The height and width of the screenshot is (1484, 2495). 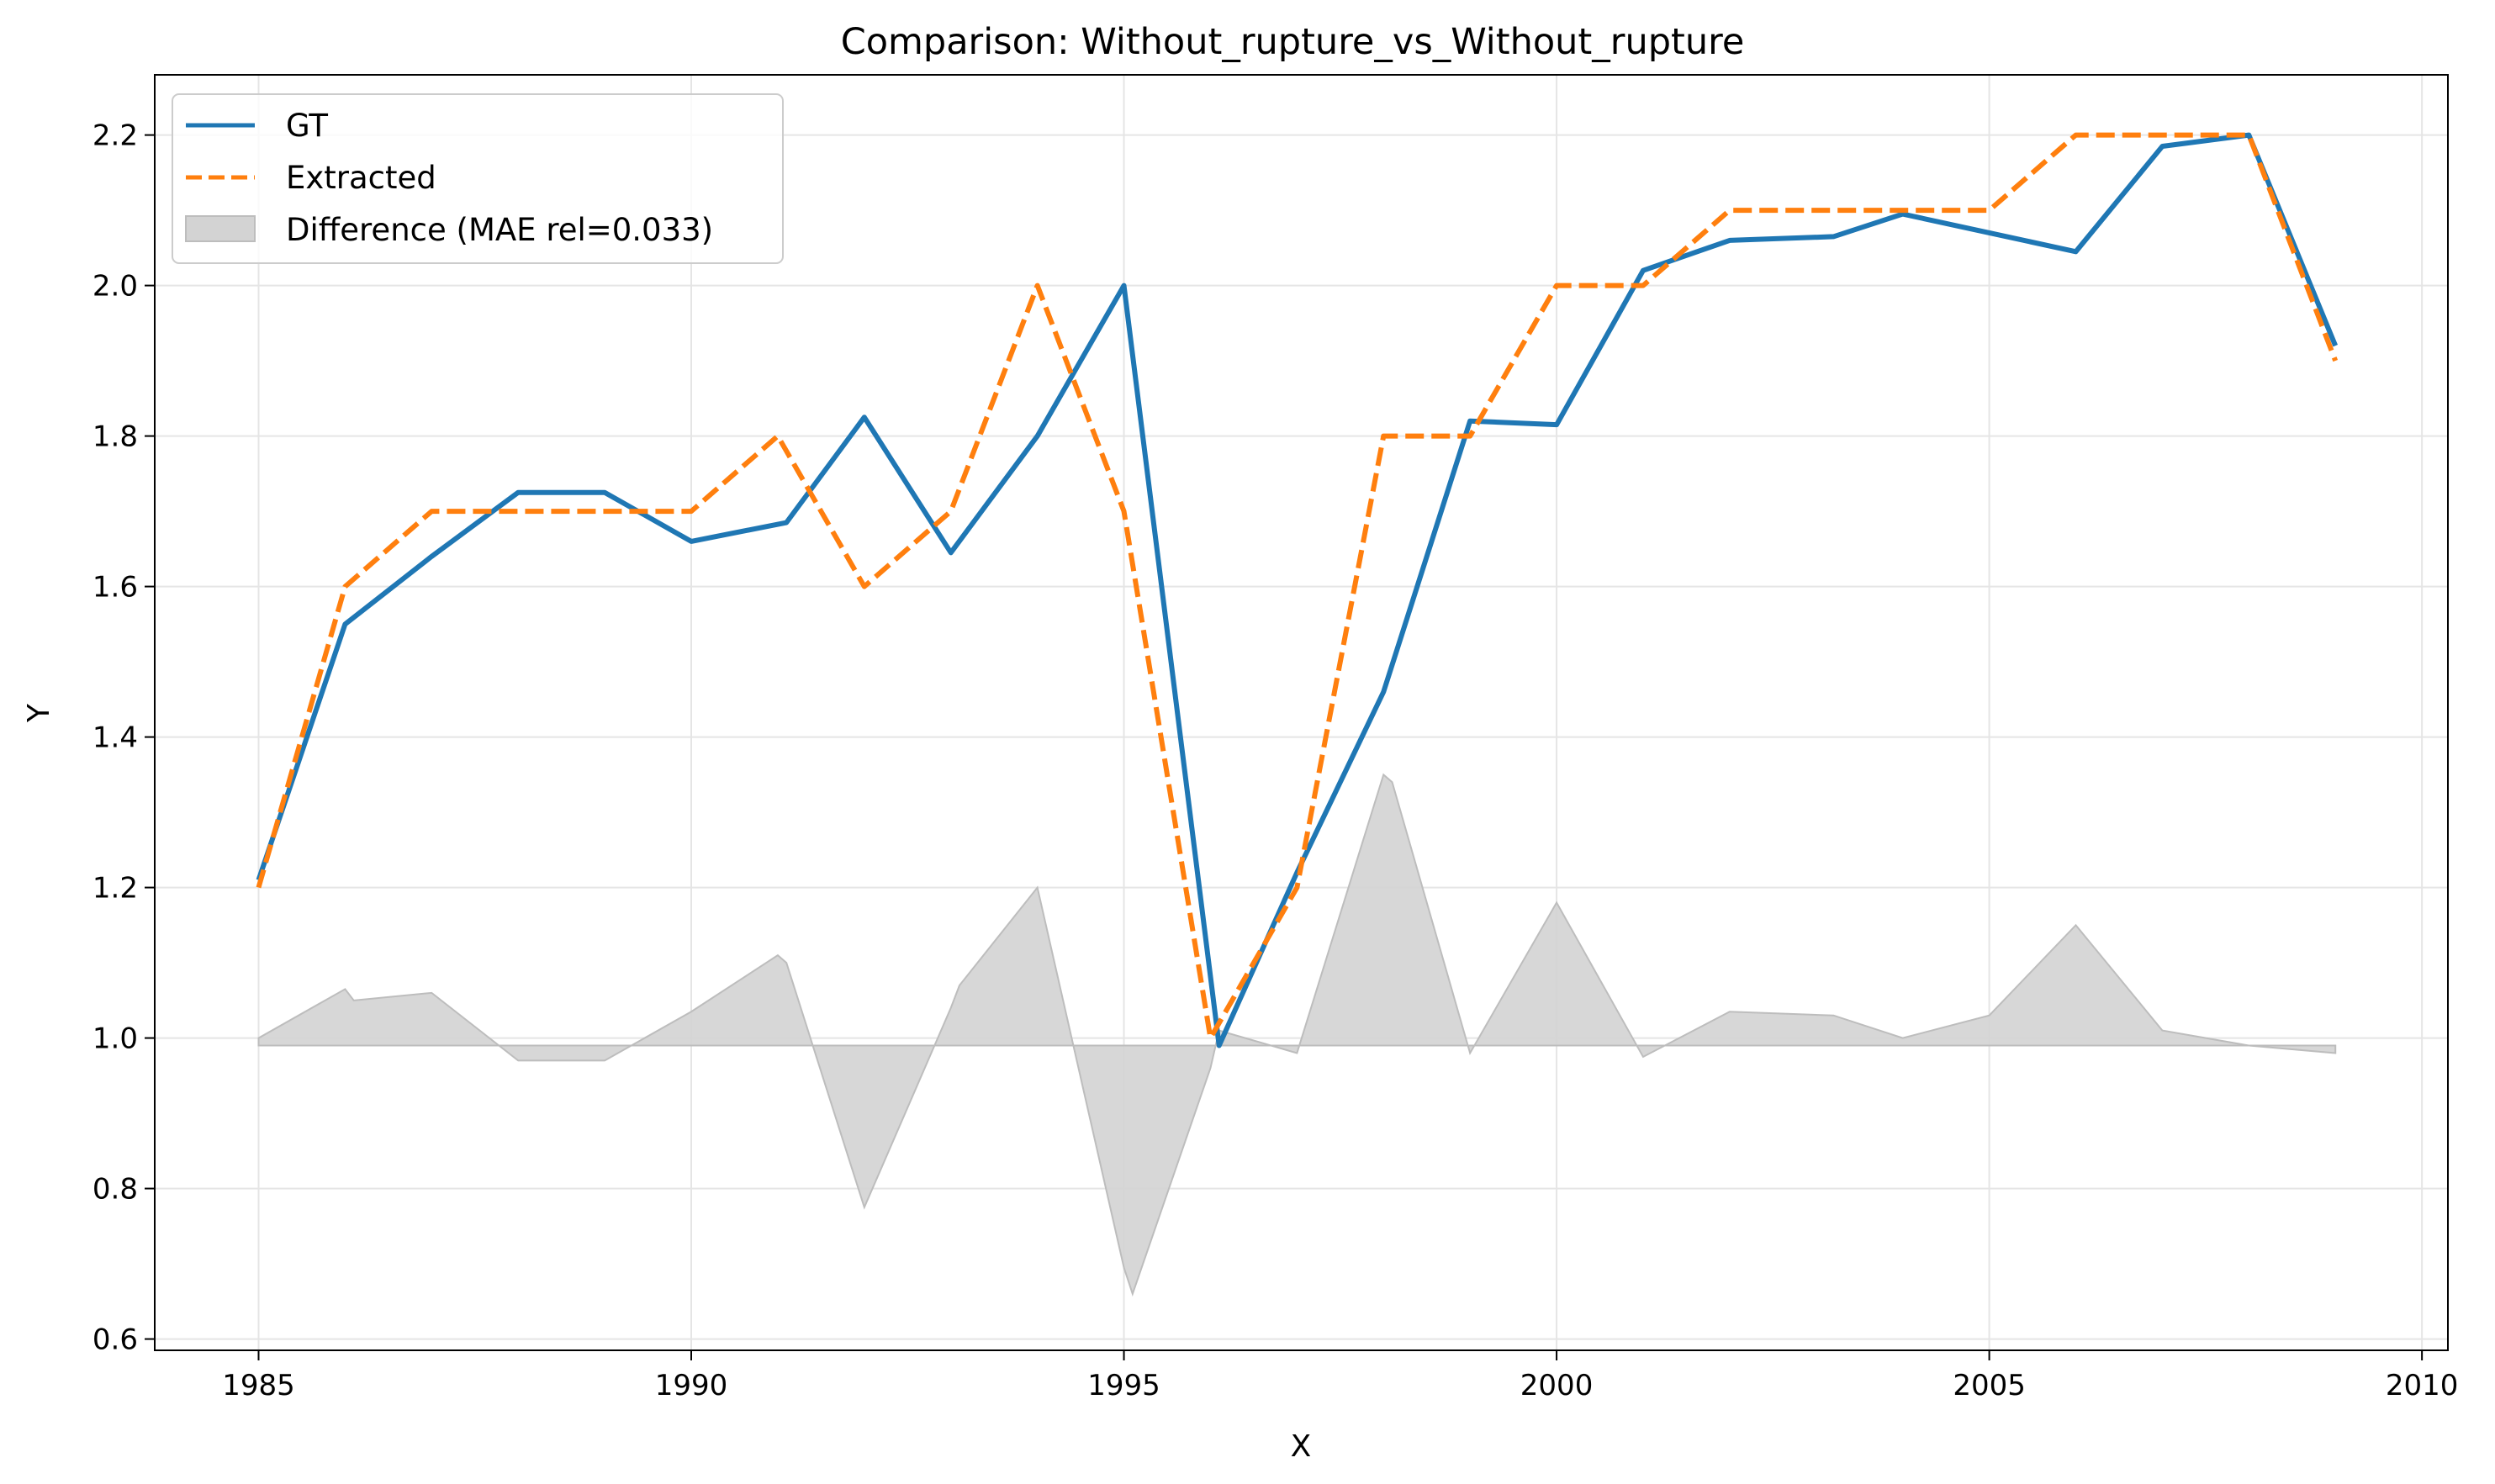 I want to click on legend-gt-label: GT, so click(x=307, y=126).